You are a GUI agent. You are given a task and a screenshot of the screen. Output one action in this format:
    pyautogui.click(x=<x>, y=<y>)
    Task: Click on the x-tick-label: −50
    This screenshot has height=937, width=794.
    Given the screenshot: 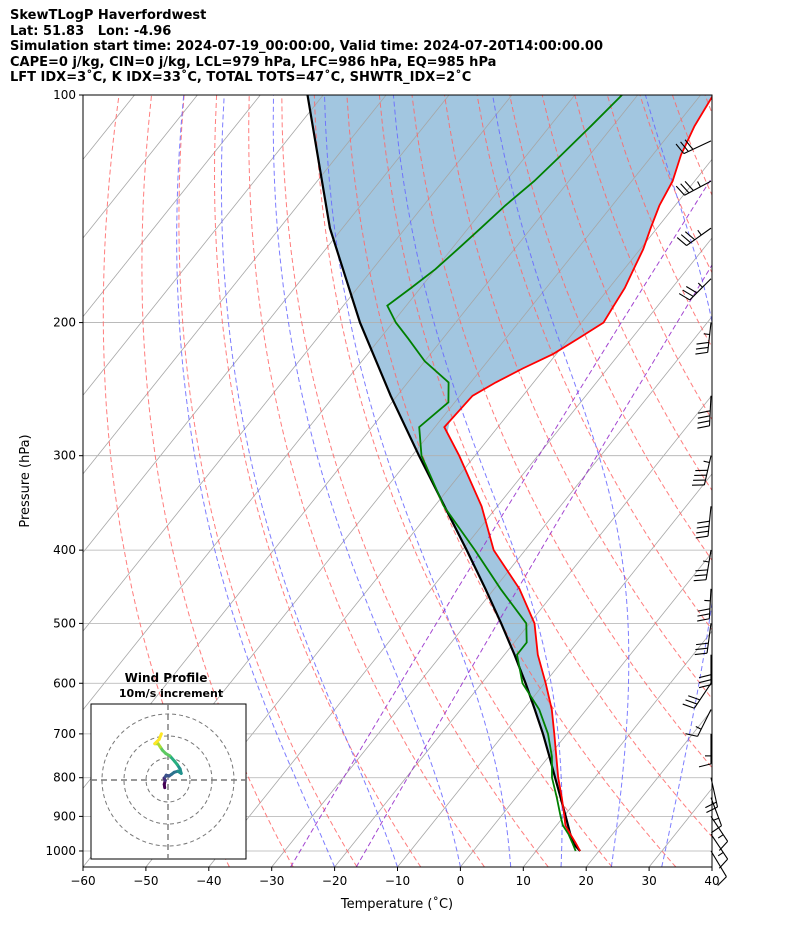 What is the action you would take?
    pyautogui.click(x=145, y=881)
    